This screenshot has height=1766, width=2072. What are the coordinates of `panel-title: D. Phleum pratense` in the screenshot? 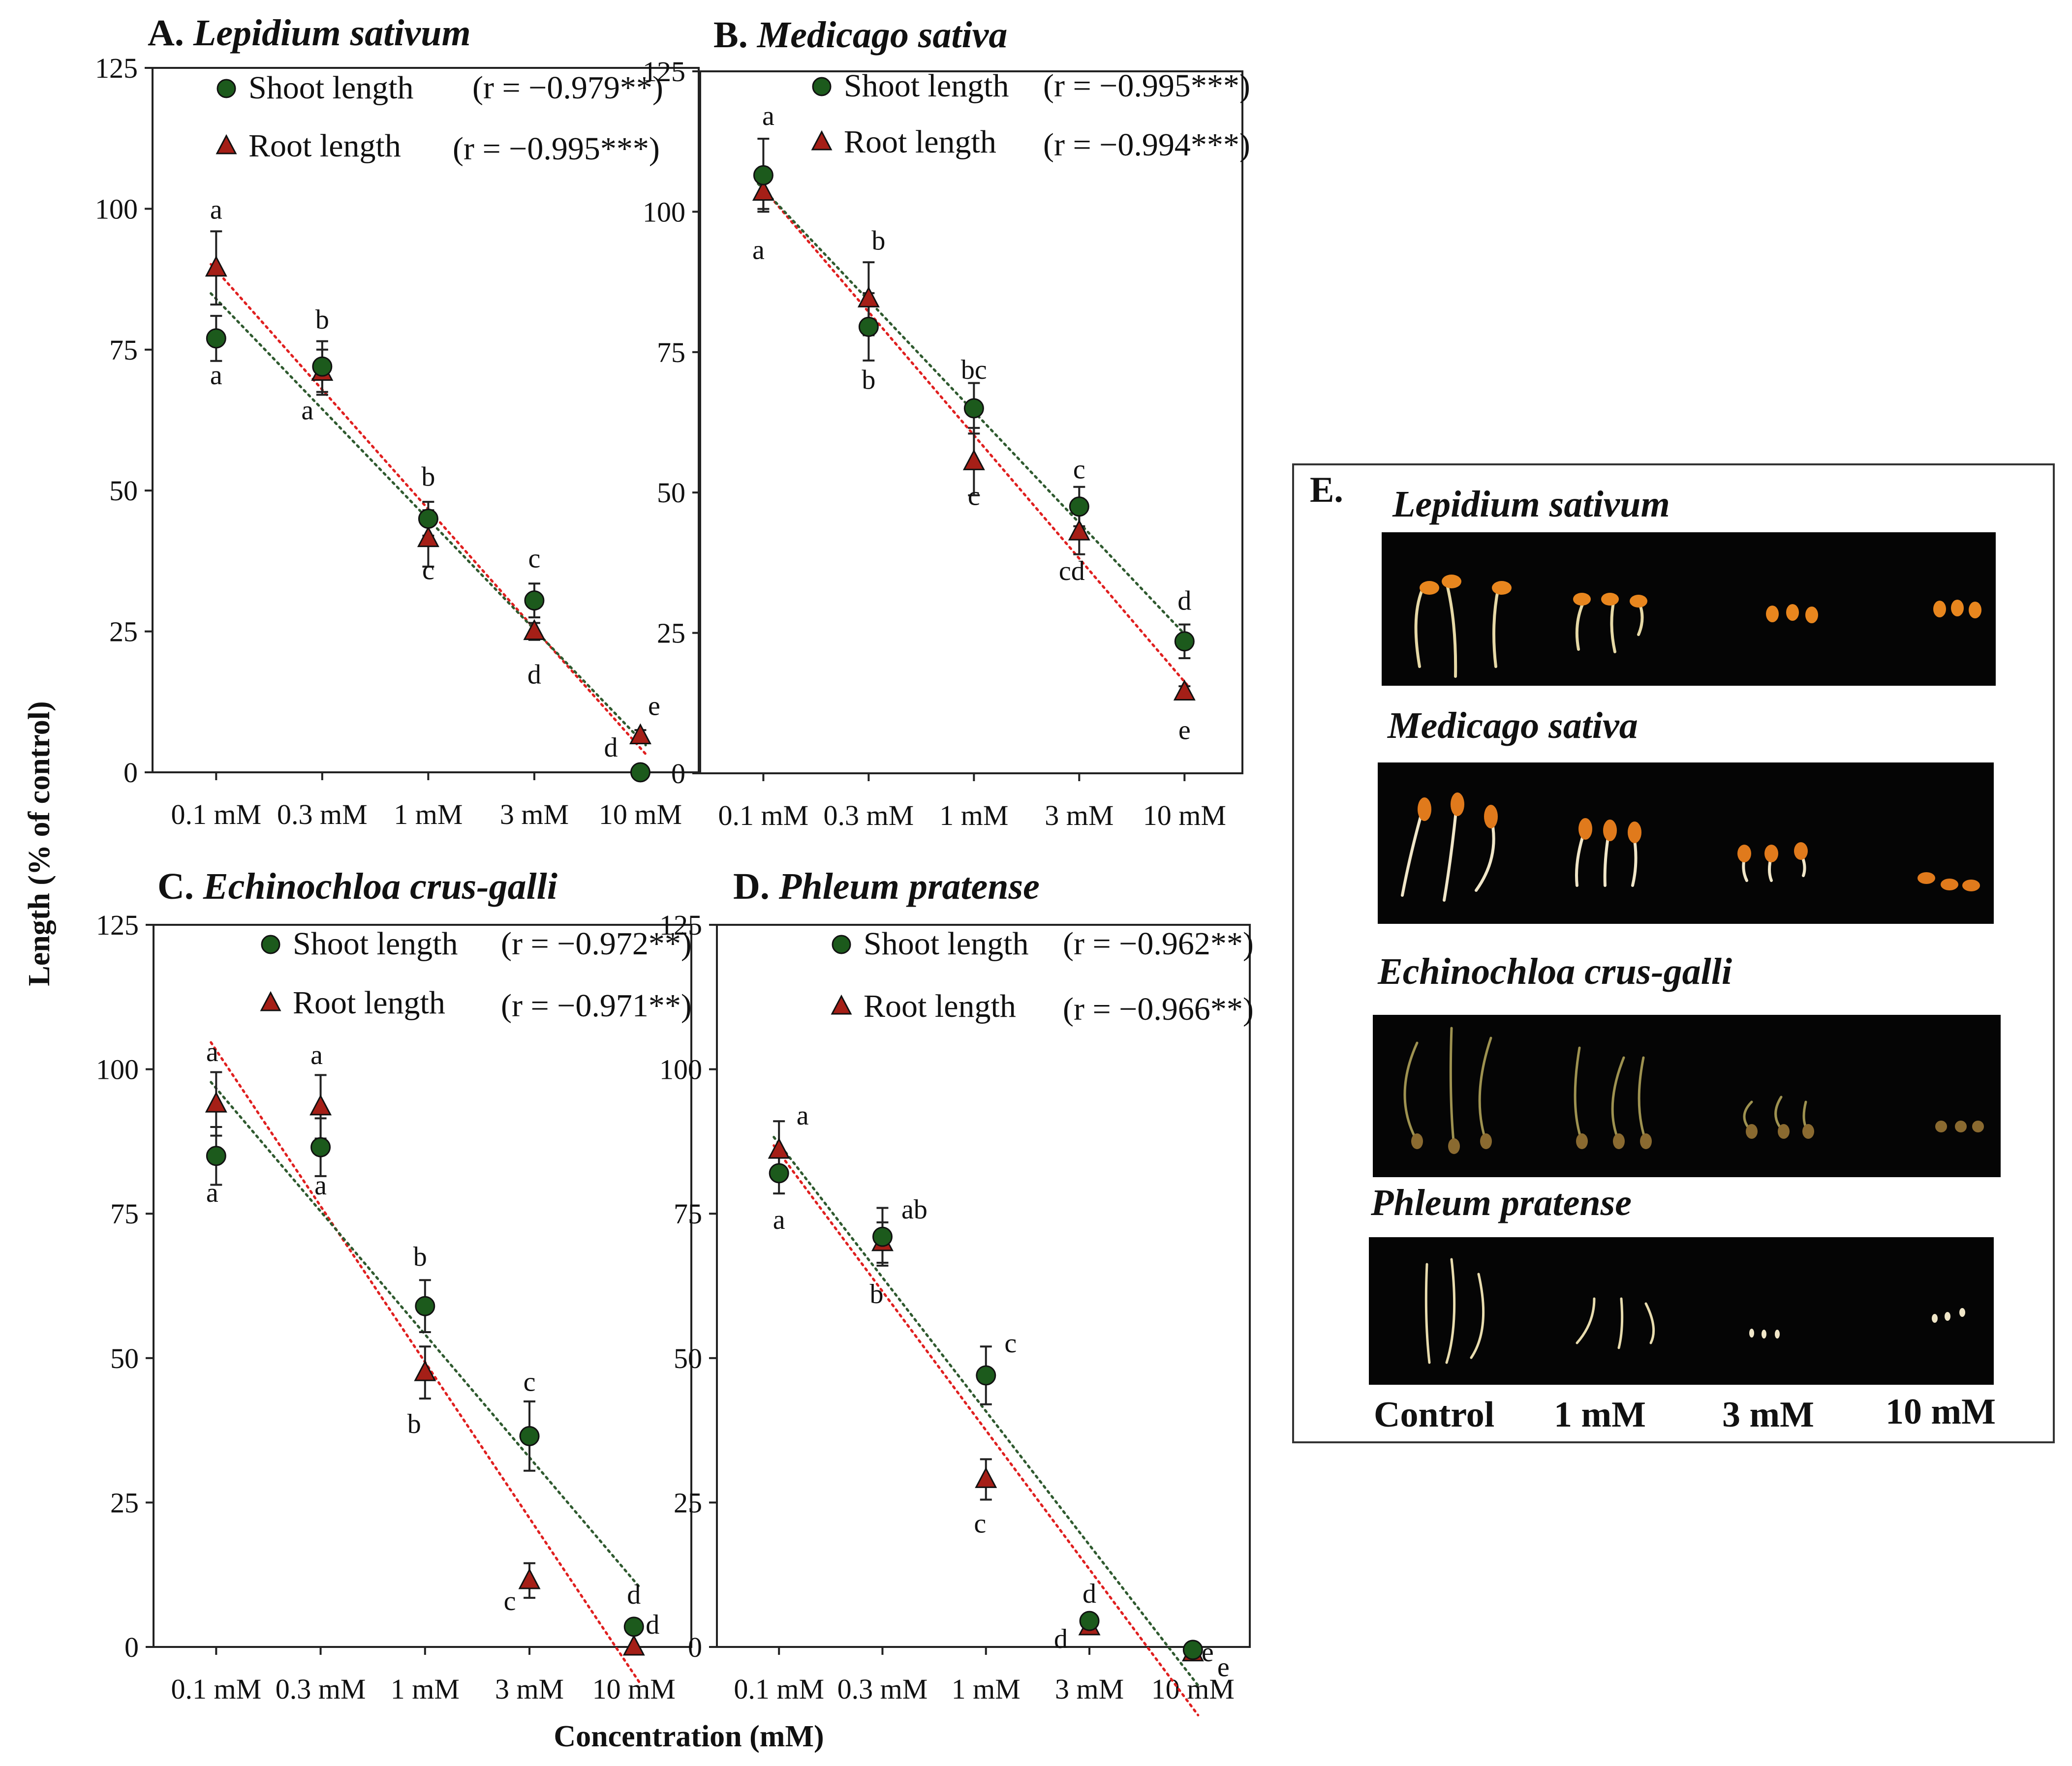 It's located at (887, 886).